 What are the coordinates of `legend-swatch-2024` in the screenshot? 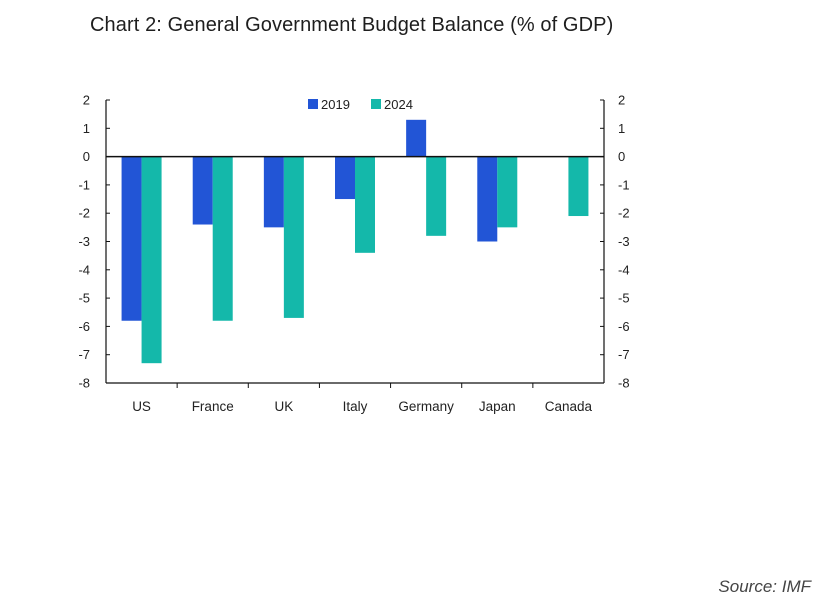 It's located at (376, 104).